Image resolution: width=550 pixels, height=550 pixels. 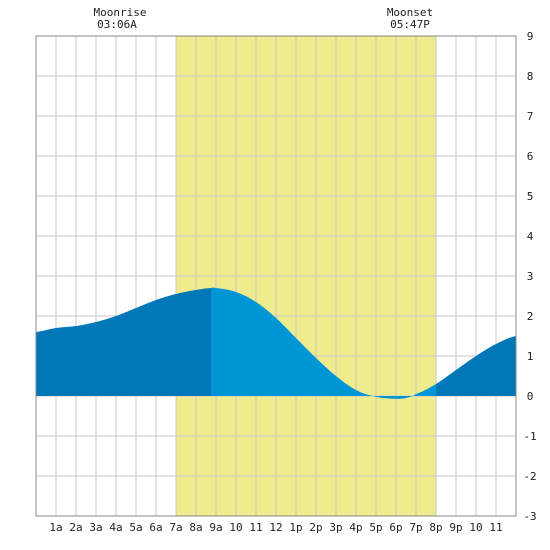 What do you see at coordinates (530, 356) in the screenshot?
I see `y-tick-label: 1` at bounding box center [530, 356].